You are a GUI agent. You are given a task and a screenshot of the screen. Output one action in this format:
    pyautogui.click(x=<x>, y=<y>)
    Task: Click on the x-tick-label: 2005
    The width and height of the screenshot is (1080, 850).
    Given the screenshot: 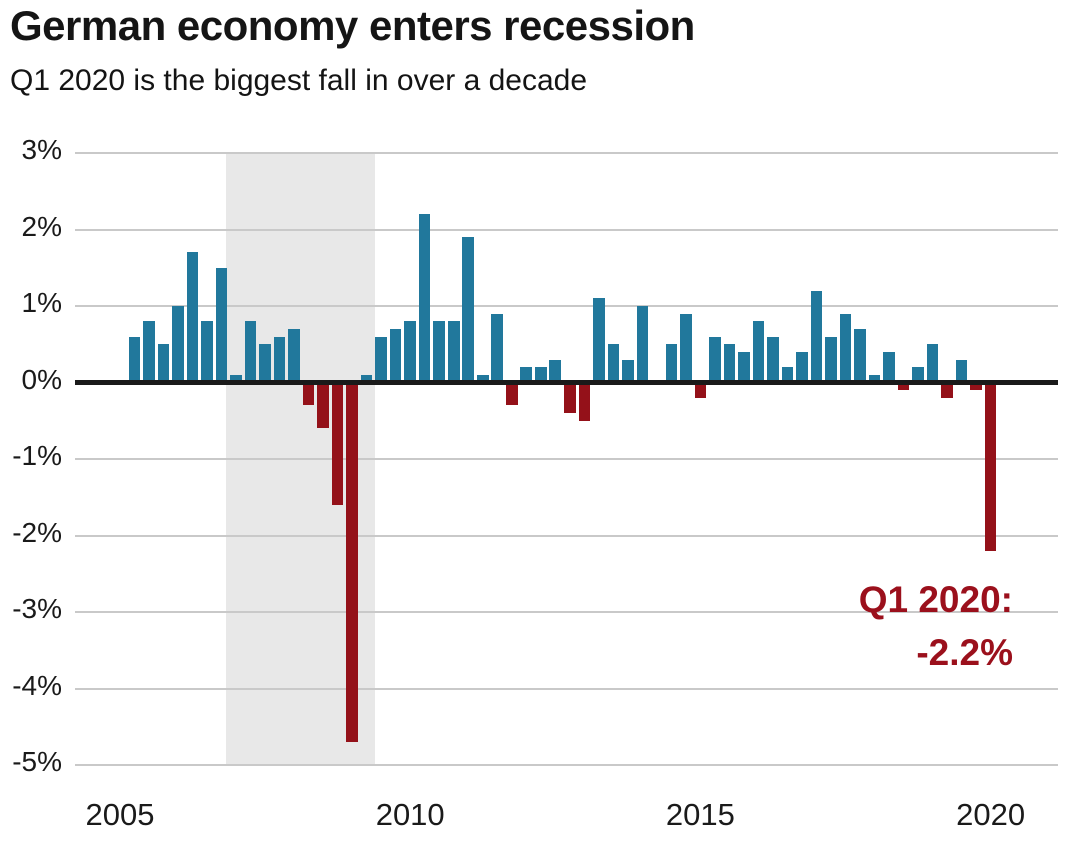 What is the action you would take?
    pyautogui.click(x=120, y=814)
    